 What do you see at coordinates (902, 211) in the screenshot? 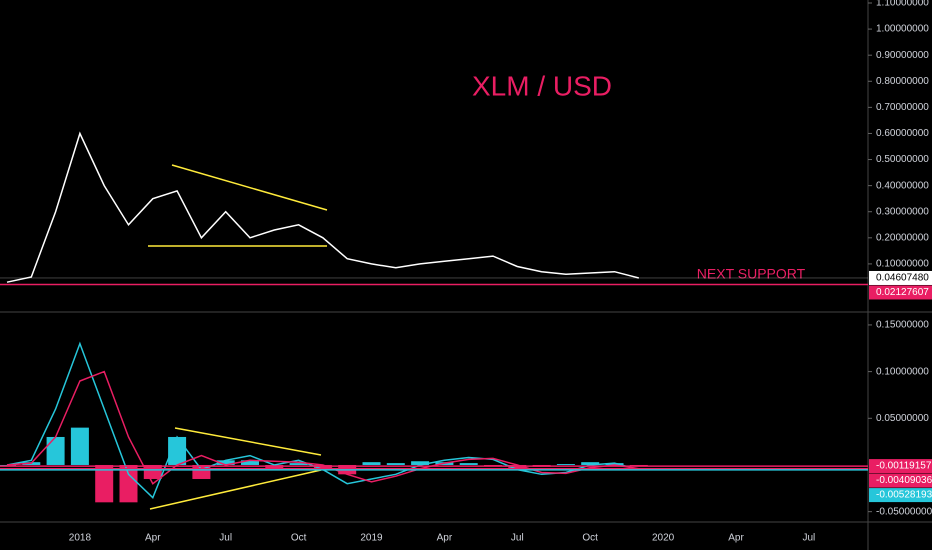
I see `y-tick-label: 0.30000000` at bounding box center [902, 211].